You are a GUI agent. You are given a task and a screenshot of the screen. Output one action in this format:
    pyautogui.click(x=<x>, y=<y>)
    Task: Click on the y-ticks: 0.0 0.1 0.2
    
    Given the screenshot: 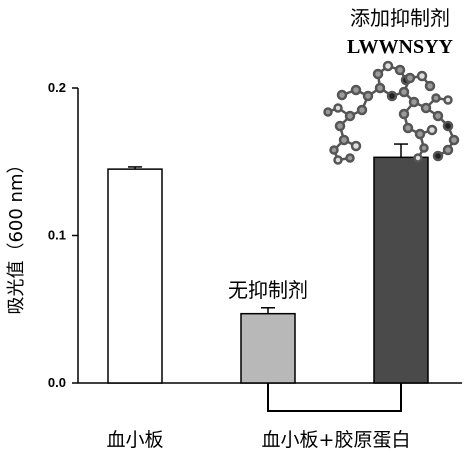 What is the action you would take?
    pyautogui.click(x=63, y=235)
    